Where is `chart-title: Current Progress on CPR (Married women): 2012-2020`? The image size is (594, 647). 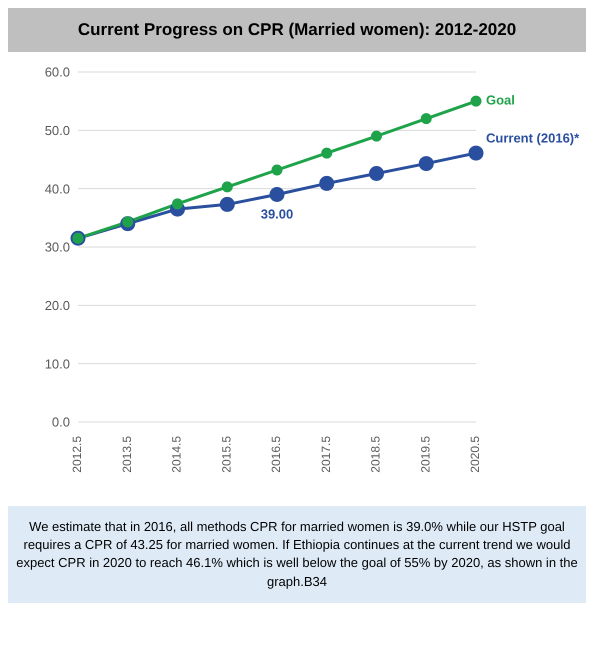
chart-title: Current Progress on CPR (Married women): 2012-2020 is located at coordinates (297, 30).